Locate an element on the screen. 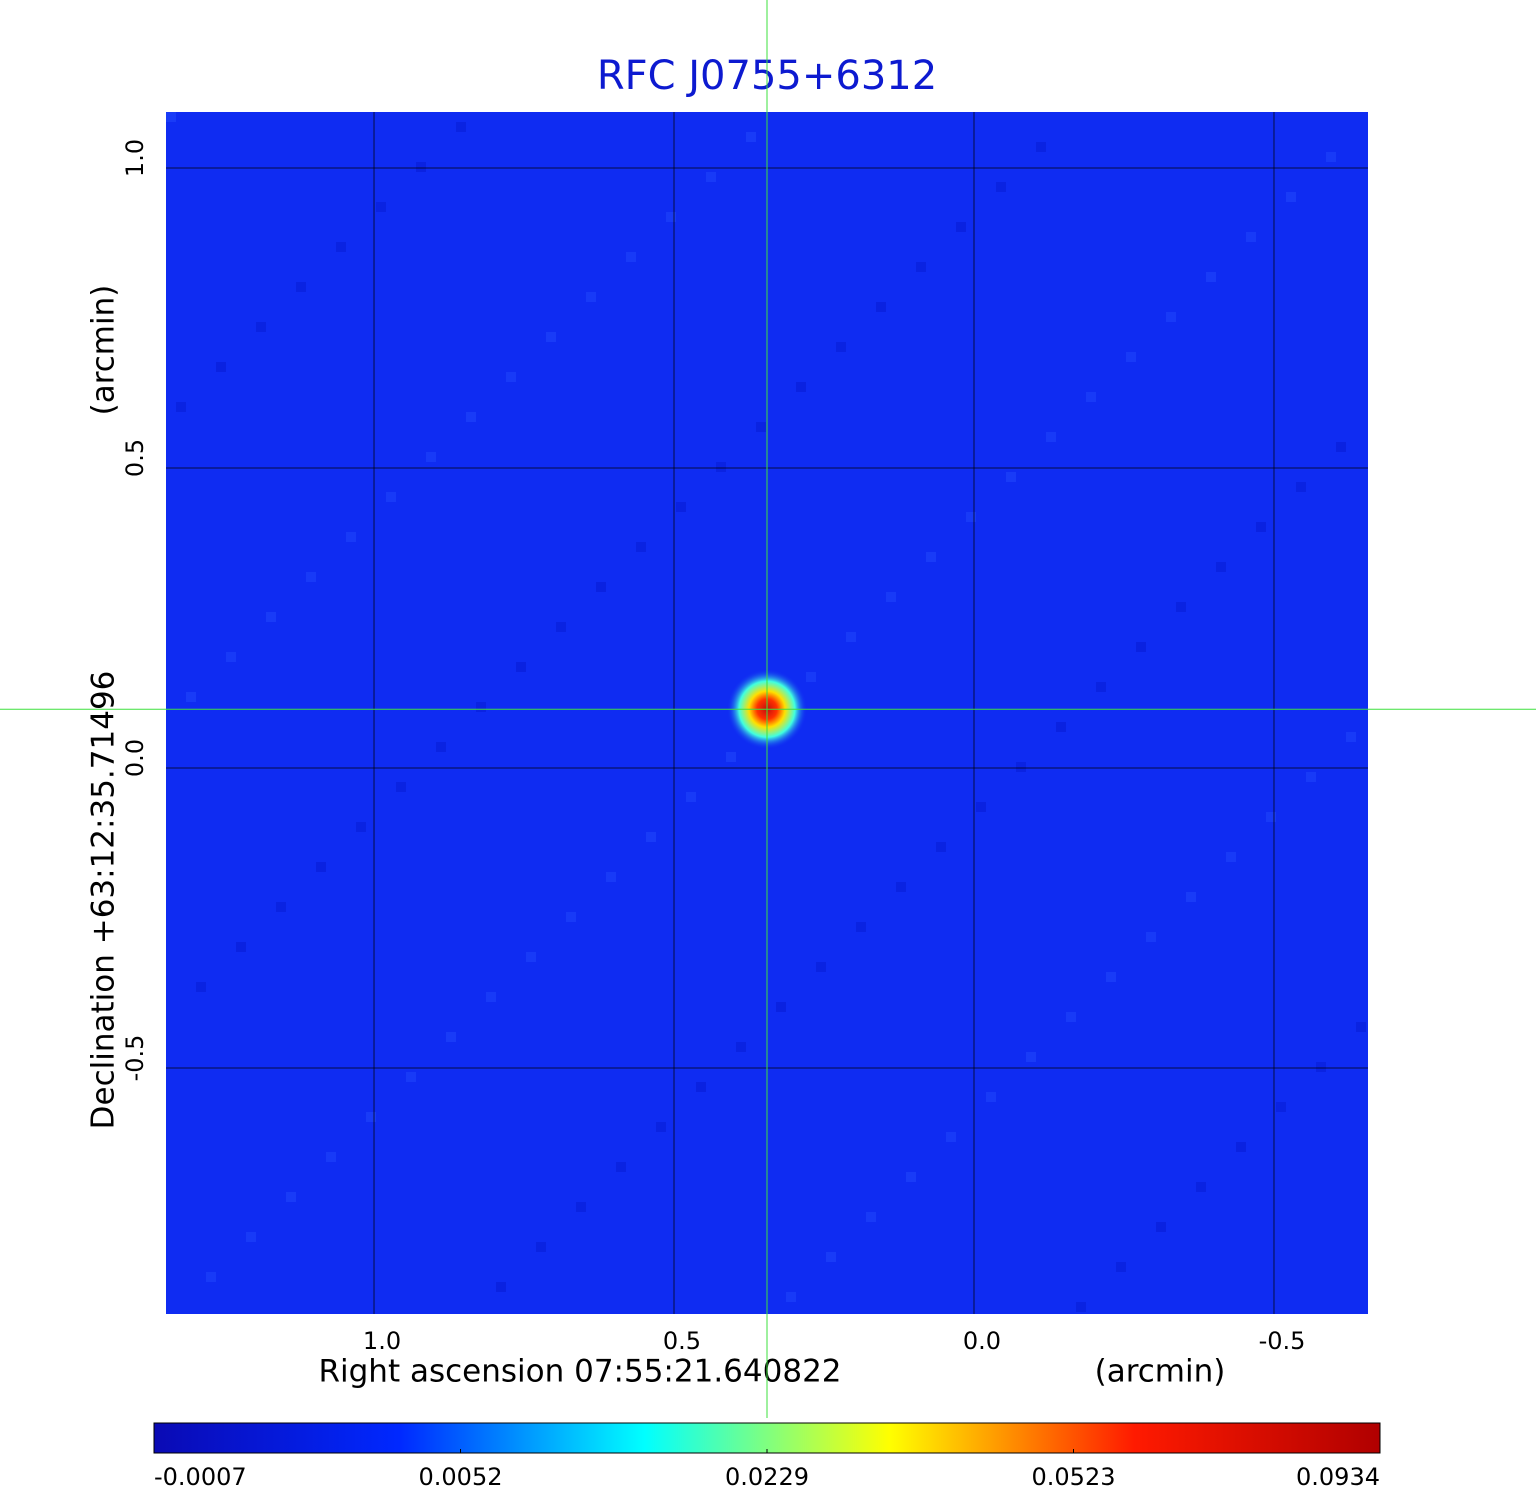 This screenshot has width=1536, height=1511. x-tick-label: -0.5 is located at coordinates (1282, 1341).